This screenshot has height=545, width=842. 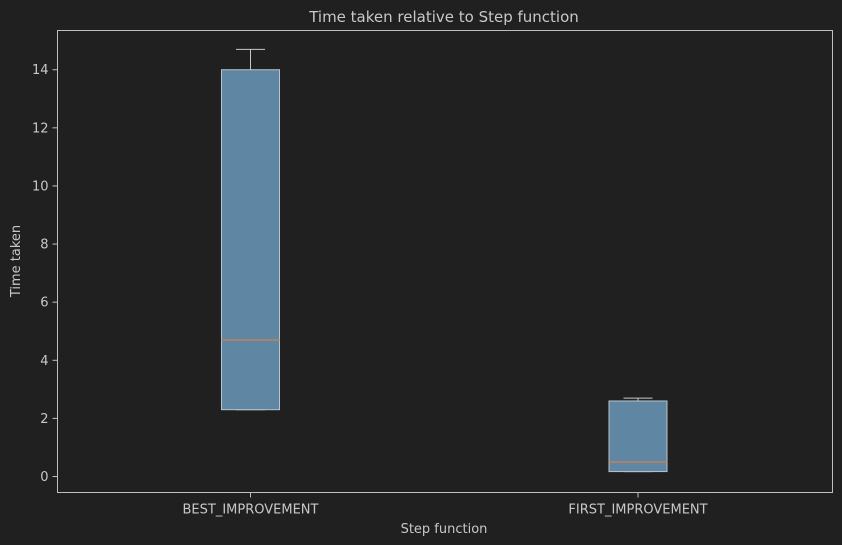 I want to click on x-tick-label: FIRST_IMPROVEMENT, so click(x=637, y=510).